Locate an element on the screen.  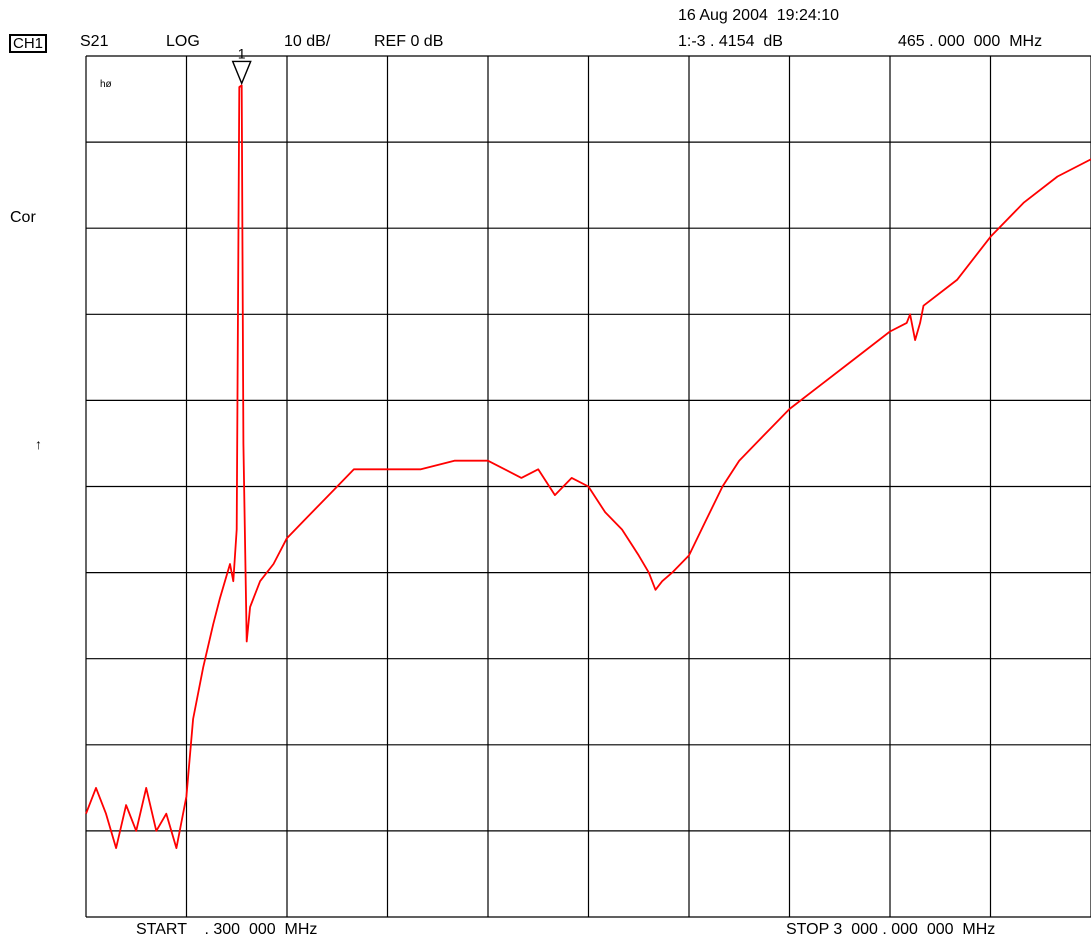
start-frequency: START . 300 000 MHz is located at coordinates (227, 929).